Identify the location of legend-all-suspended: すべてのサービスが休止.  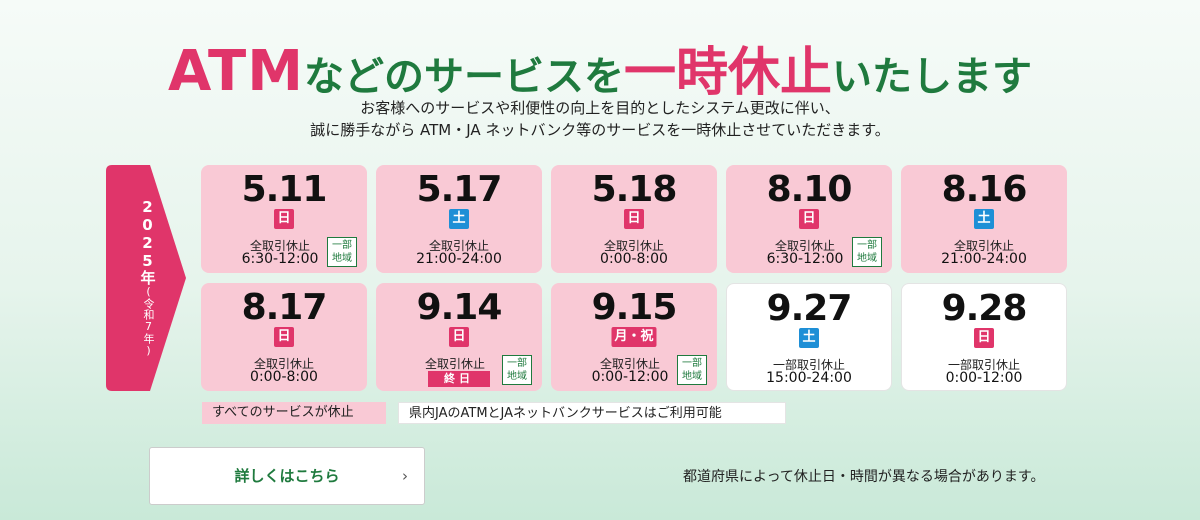
(294, 413).